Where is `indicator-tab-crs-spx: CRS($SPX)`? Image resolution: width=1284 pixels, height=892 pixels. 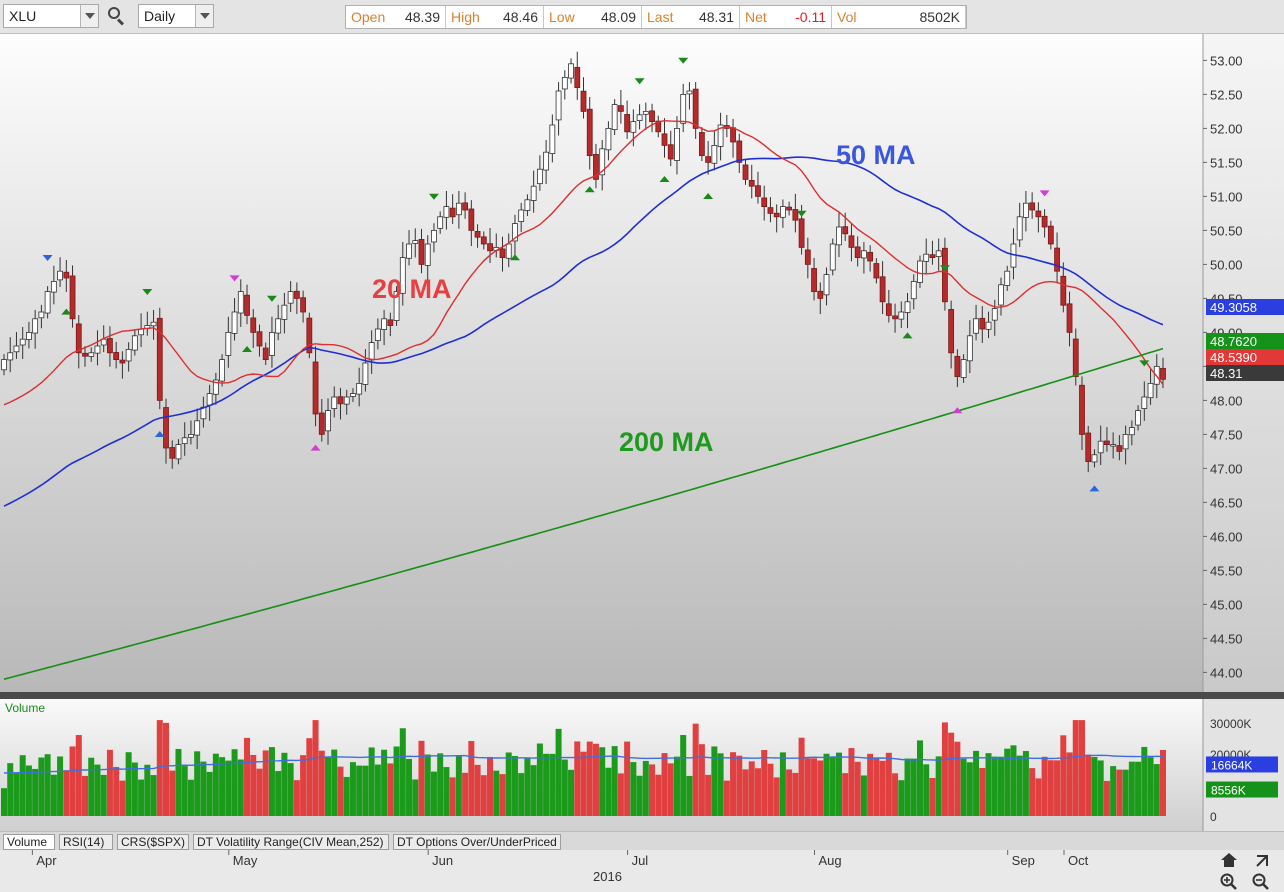 indicator-tab-crs-spx: CRS($SPX) is located at coordinates (153, 842).